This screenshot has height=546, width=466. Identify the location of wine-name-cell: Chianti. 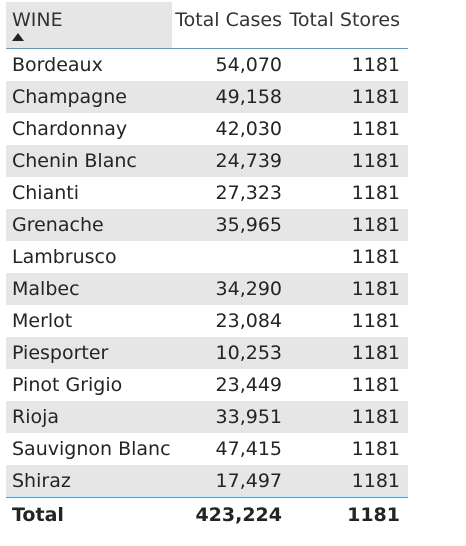
(46, 193).